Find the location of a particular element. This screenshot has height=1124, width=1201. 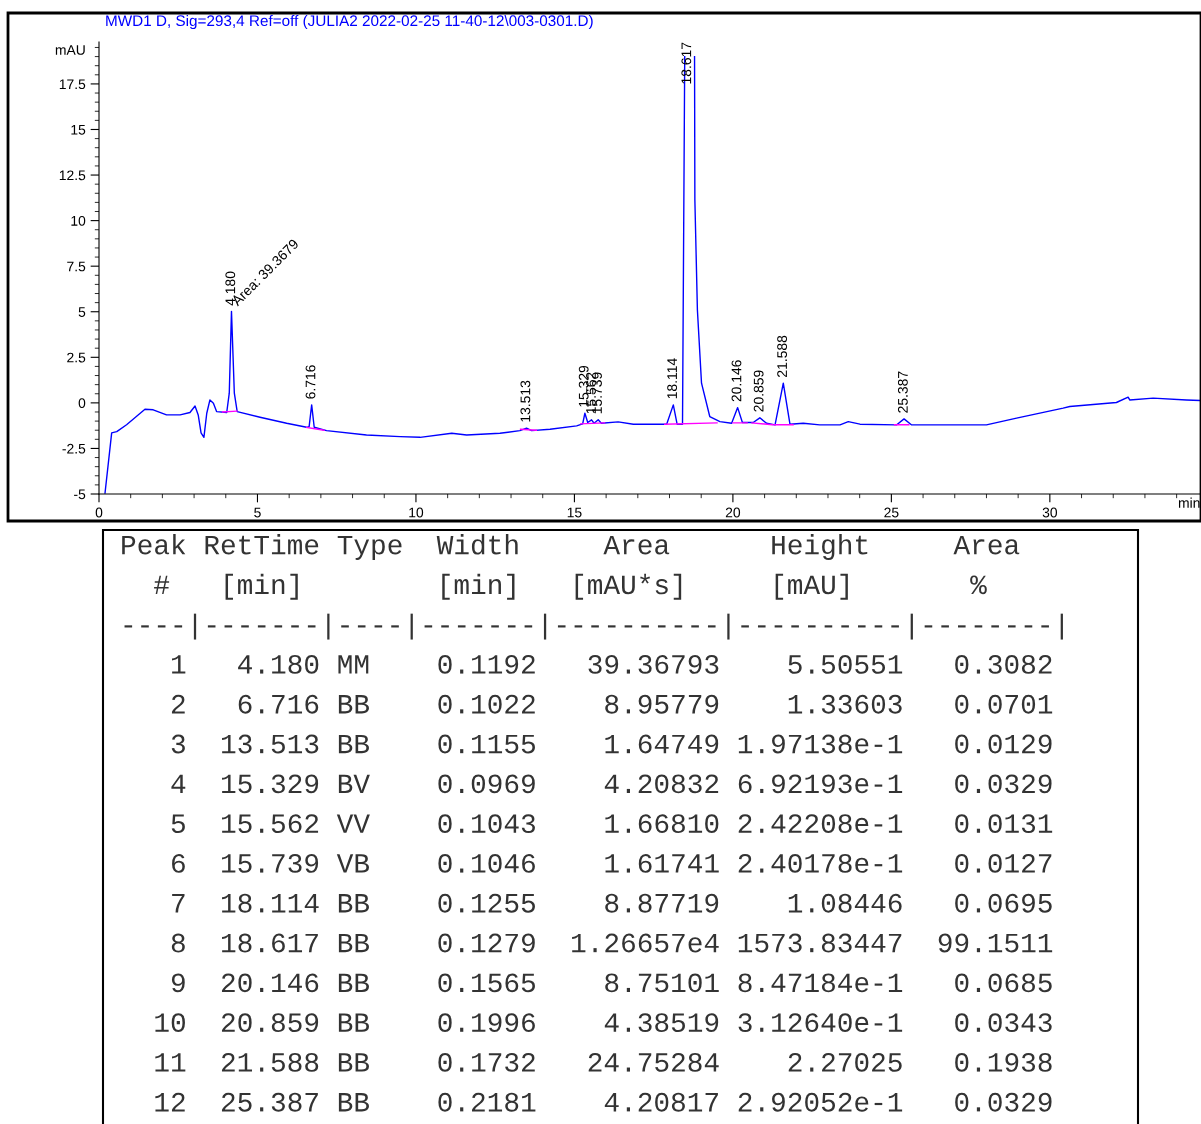

text: # [min] [min] [mAU*s] [mAU] % is located at coordinates (570, 586).